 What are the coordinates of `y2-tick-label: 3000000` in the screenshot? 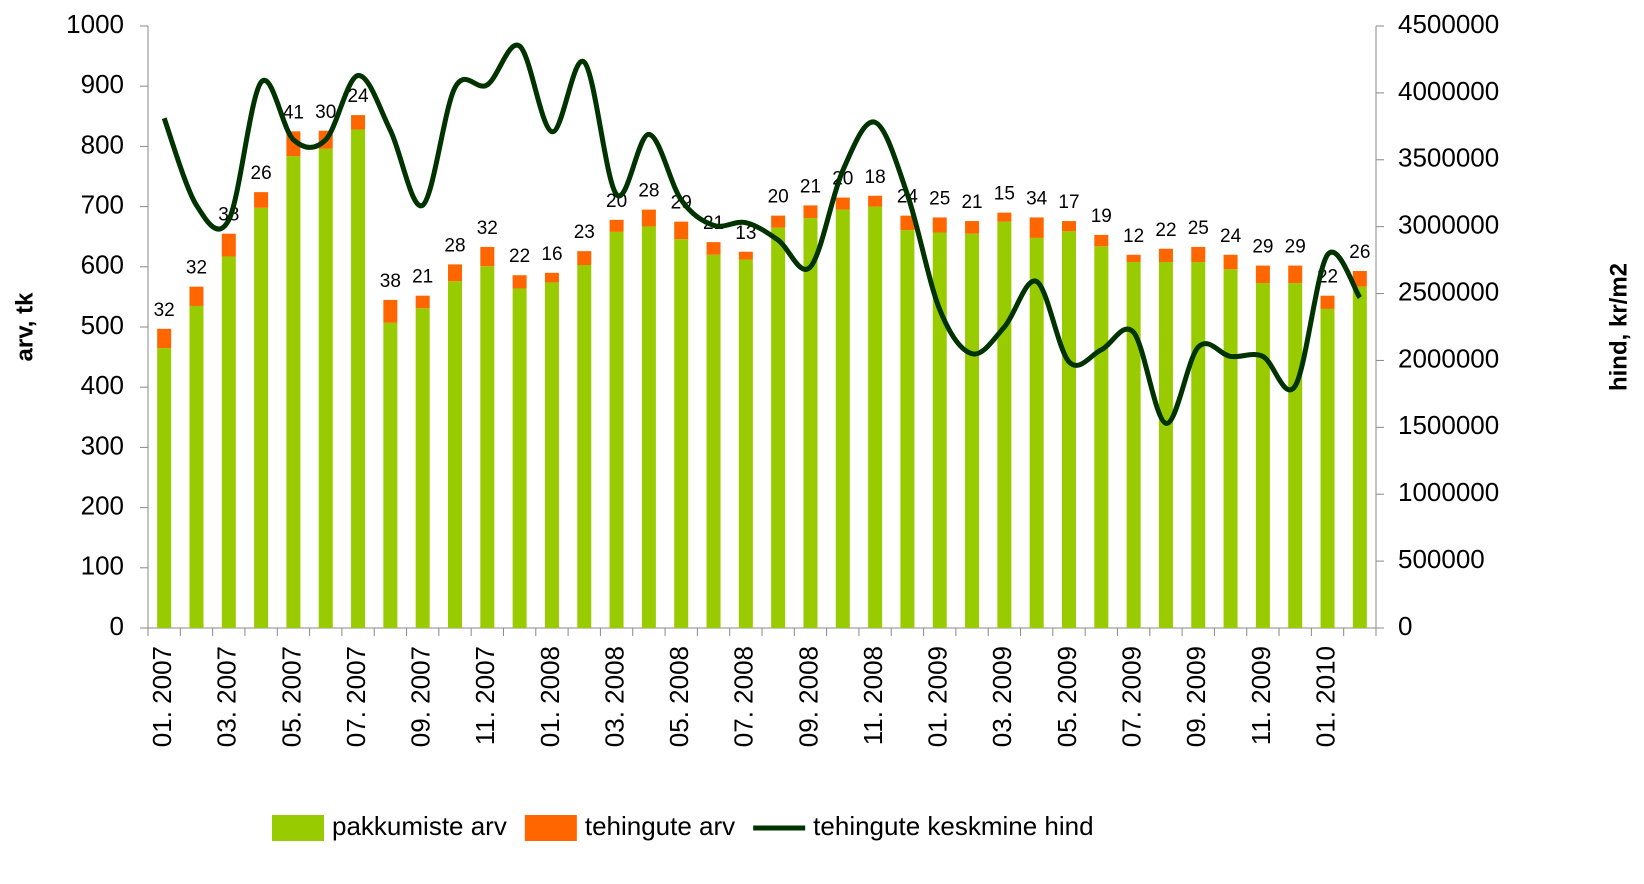 It's located at (1448, 225).